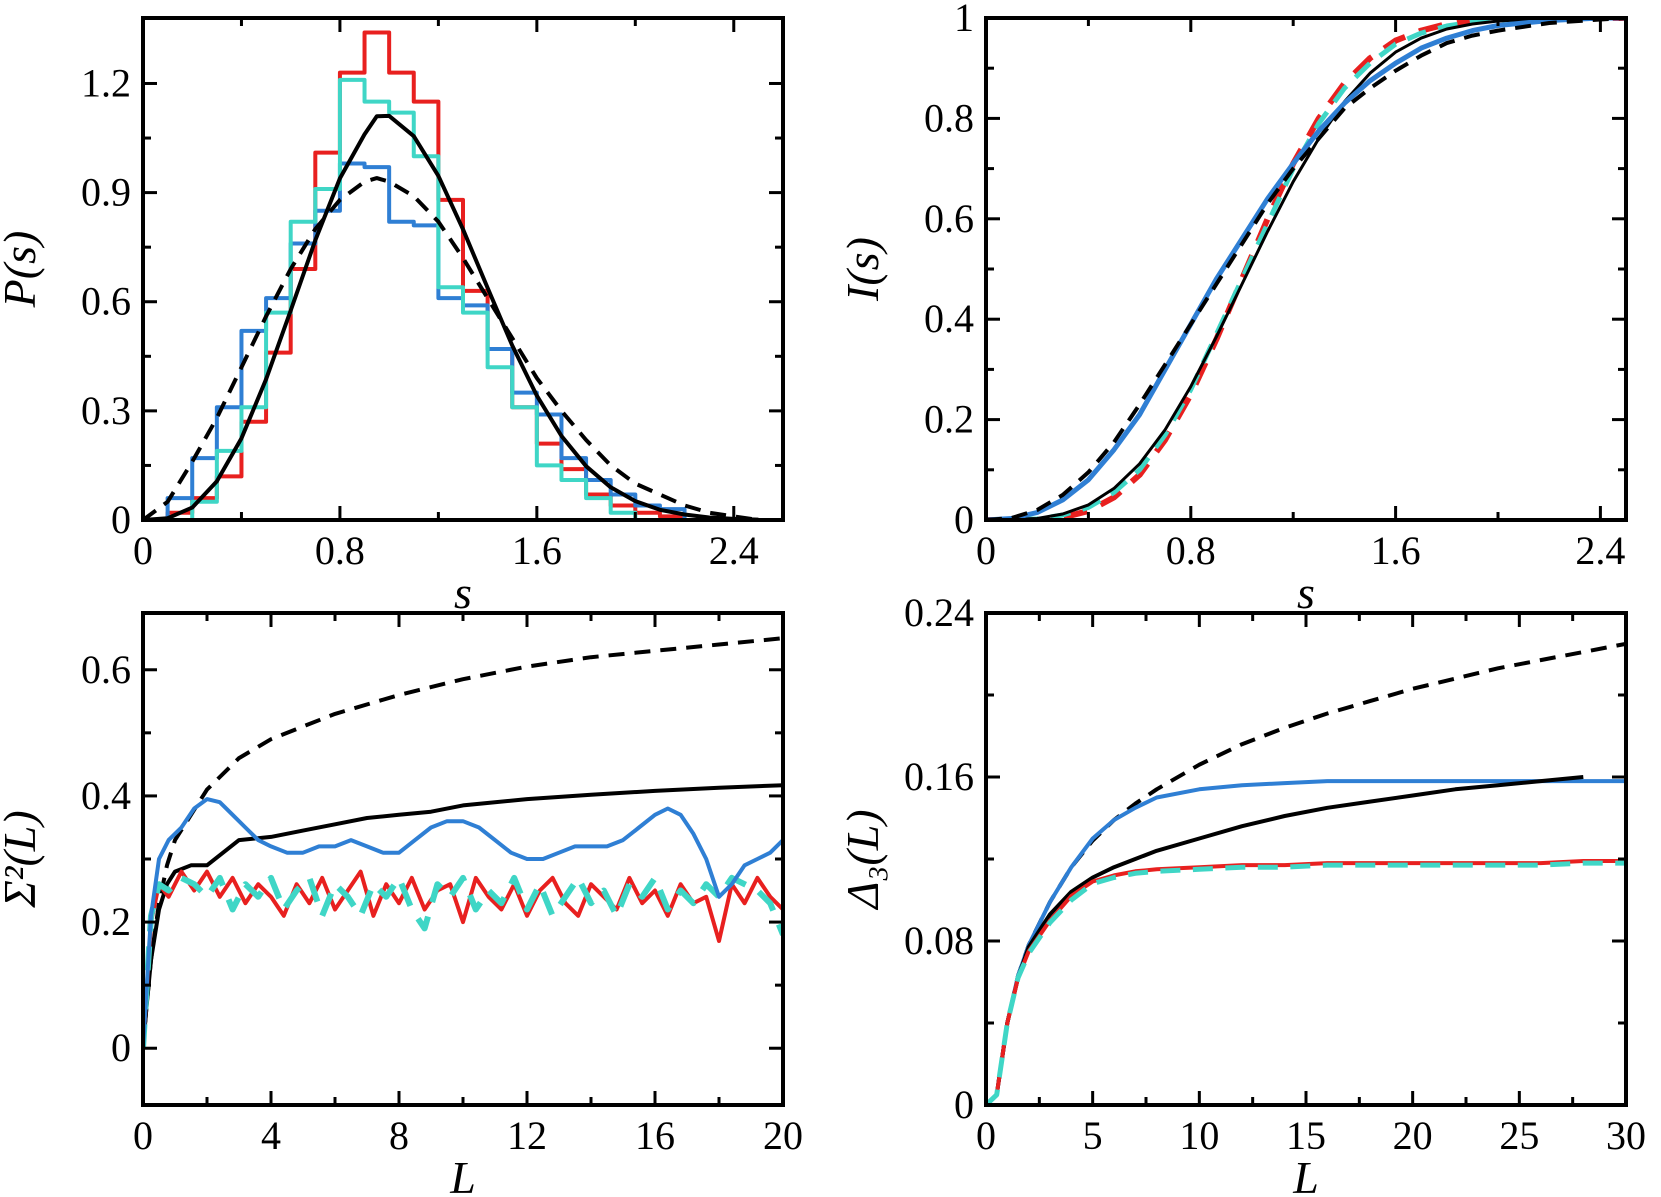  Describe the element at coordinates (1305, 1174) in the screenshot. I see `xlabel-l-bottom-right: L` at that location.